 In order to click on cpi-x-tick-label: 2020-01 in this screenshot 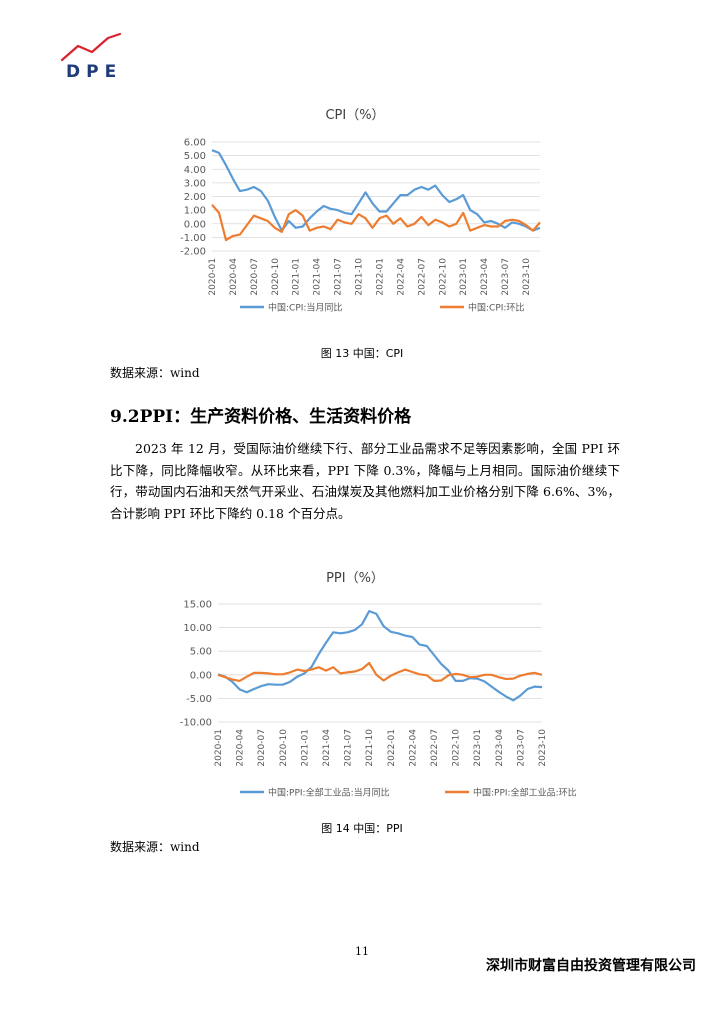, I will do `click(213, 277)`.